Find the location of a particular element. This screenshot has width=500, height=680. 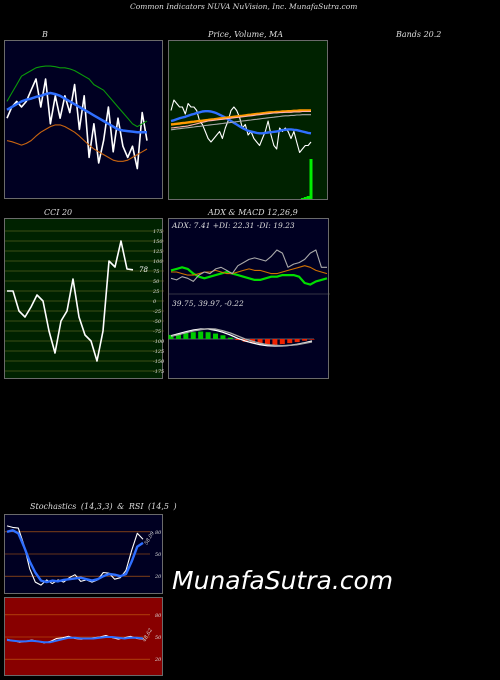

macd-values-label: 39.75, 39.97, -0.22 is located at coordinates (208, 303).